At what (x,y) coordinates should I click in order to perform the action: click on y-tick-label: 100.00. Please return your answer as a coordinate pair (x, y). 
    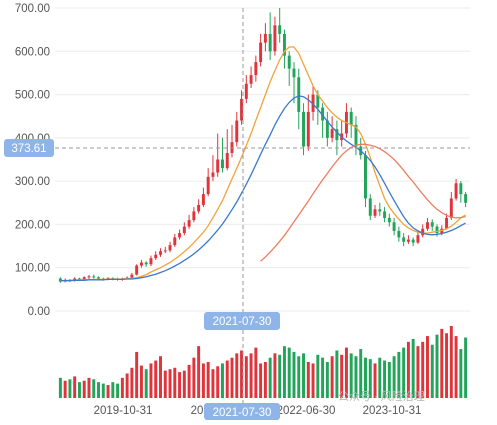
    Looking at the image, I should click on (32, 269).